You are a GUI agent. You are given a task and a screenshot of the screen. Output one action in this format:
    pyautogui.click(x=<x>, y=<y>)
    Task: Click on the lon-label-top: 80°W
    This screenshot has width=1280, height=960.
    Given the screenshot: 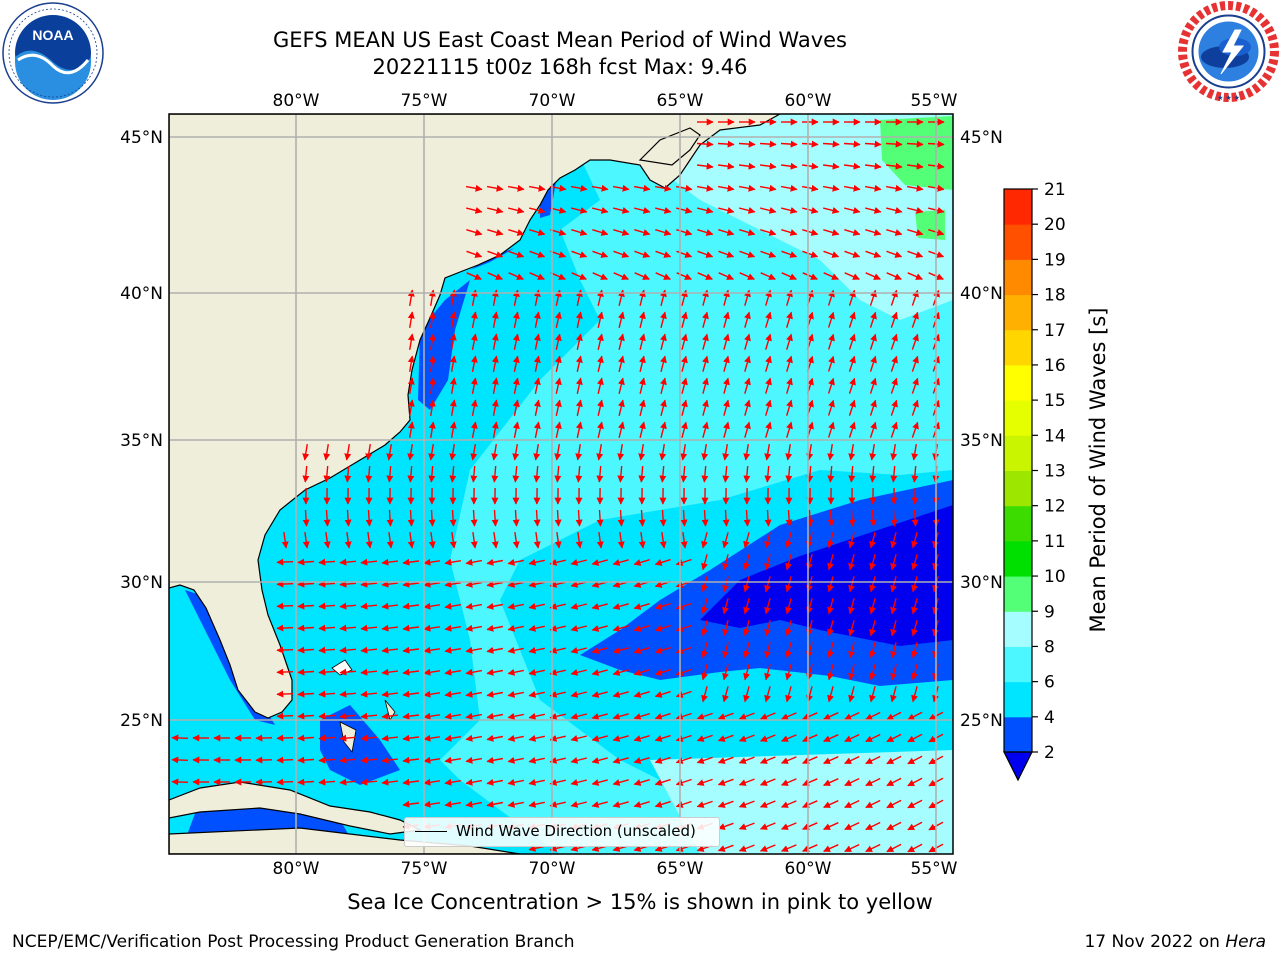 What is the action you would take?
    pyautogui.click(x=296, y=101)
    